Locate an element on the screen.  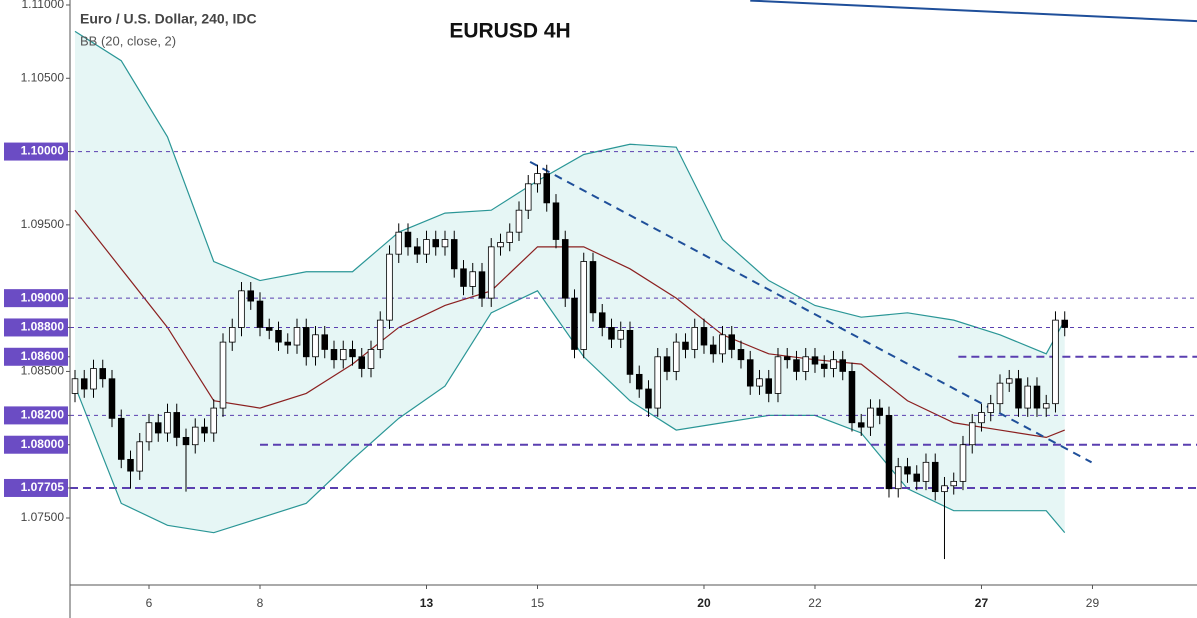
x-tick-label: 6 is located at coordinates (149, 603).